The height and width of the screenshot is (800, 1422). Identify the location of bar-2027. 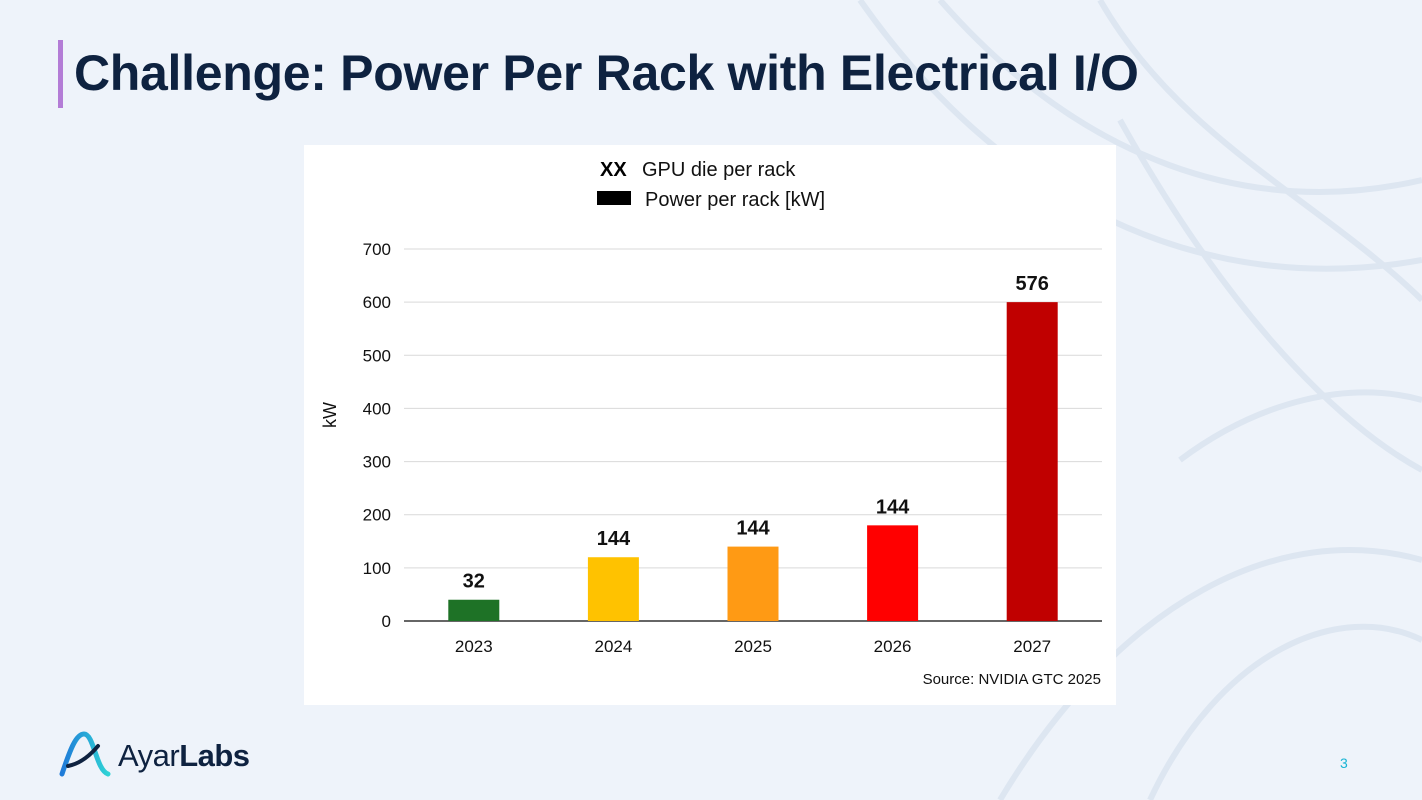
(1032, 461).